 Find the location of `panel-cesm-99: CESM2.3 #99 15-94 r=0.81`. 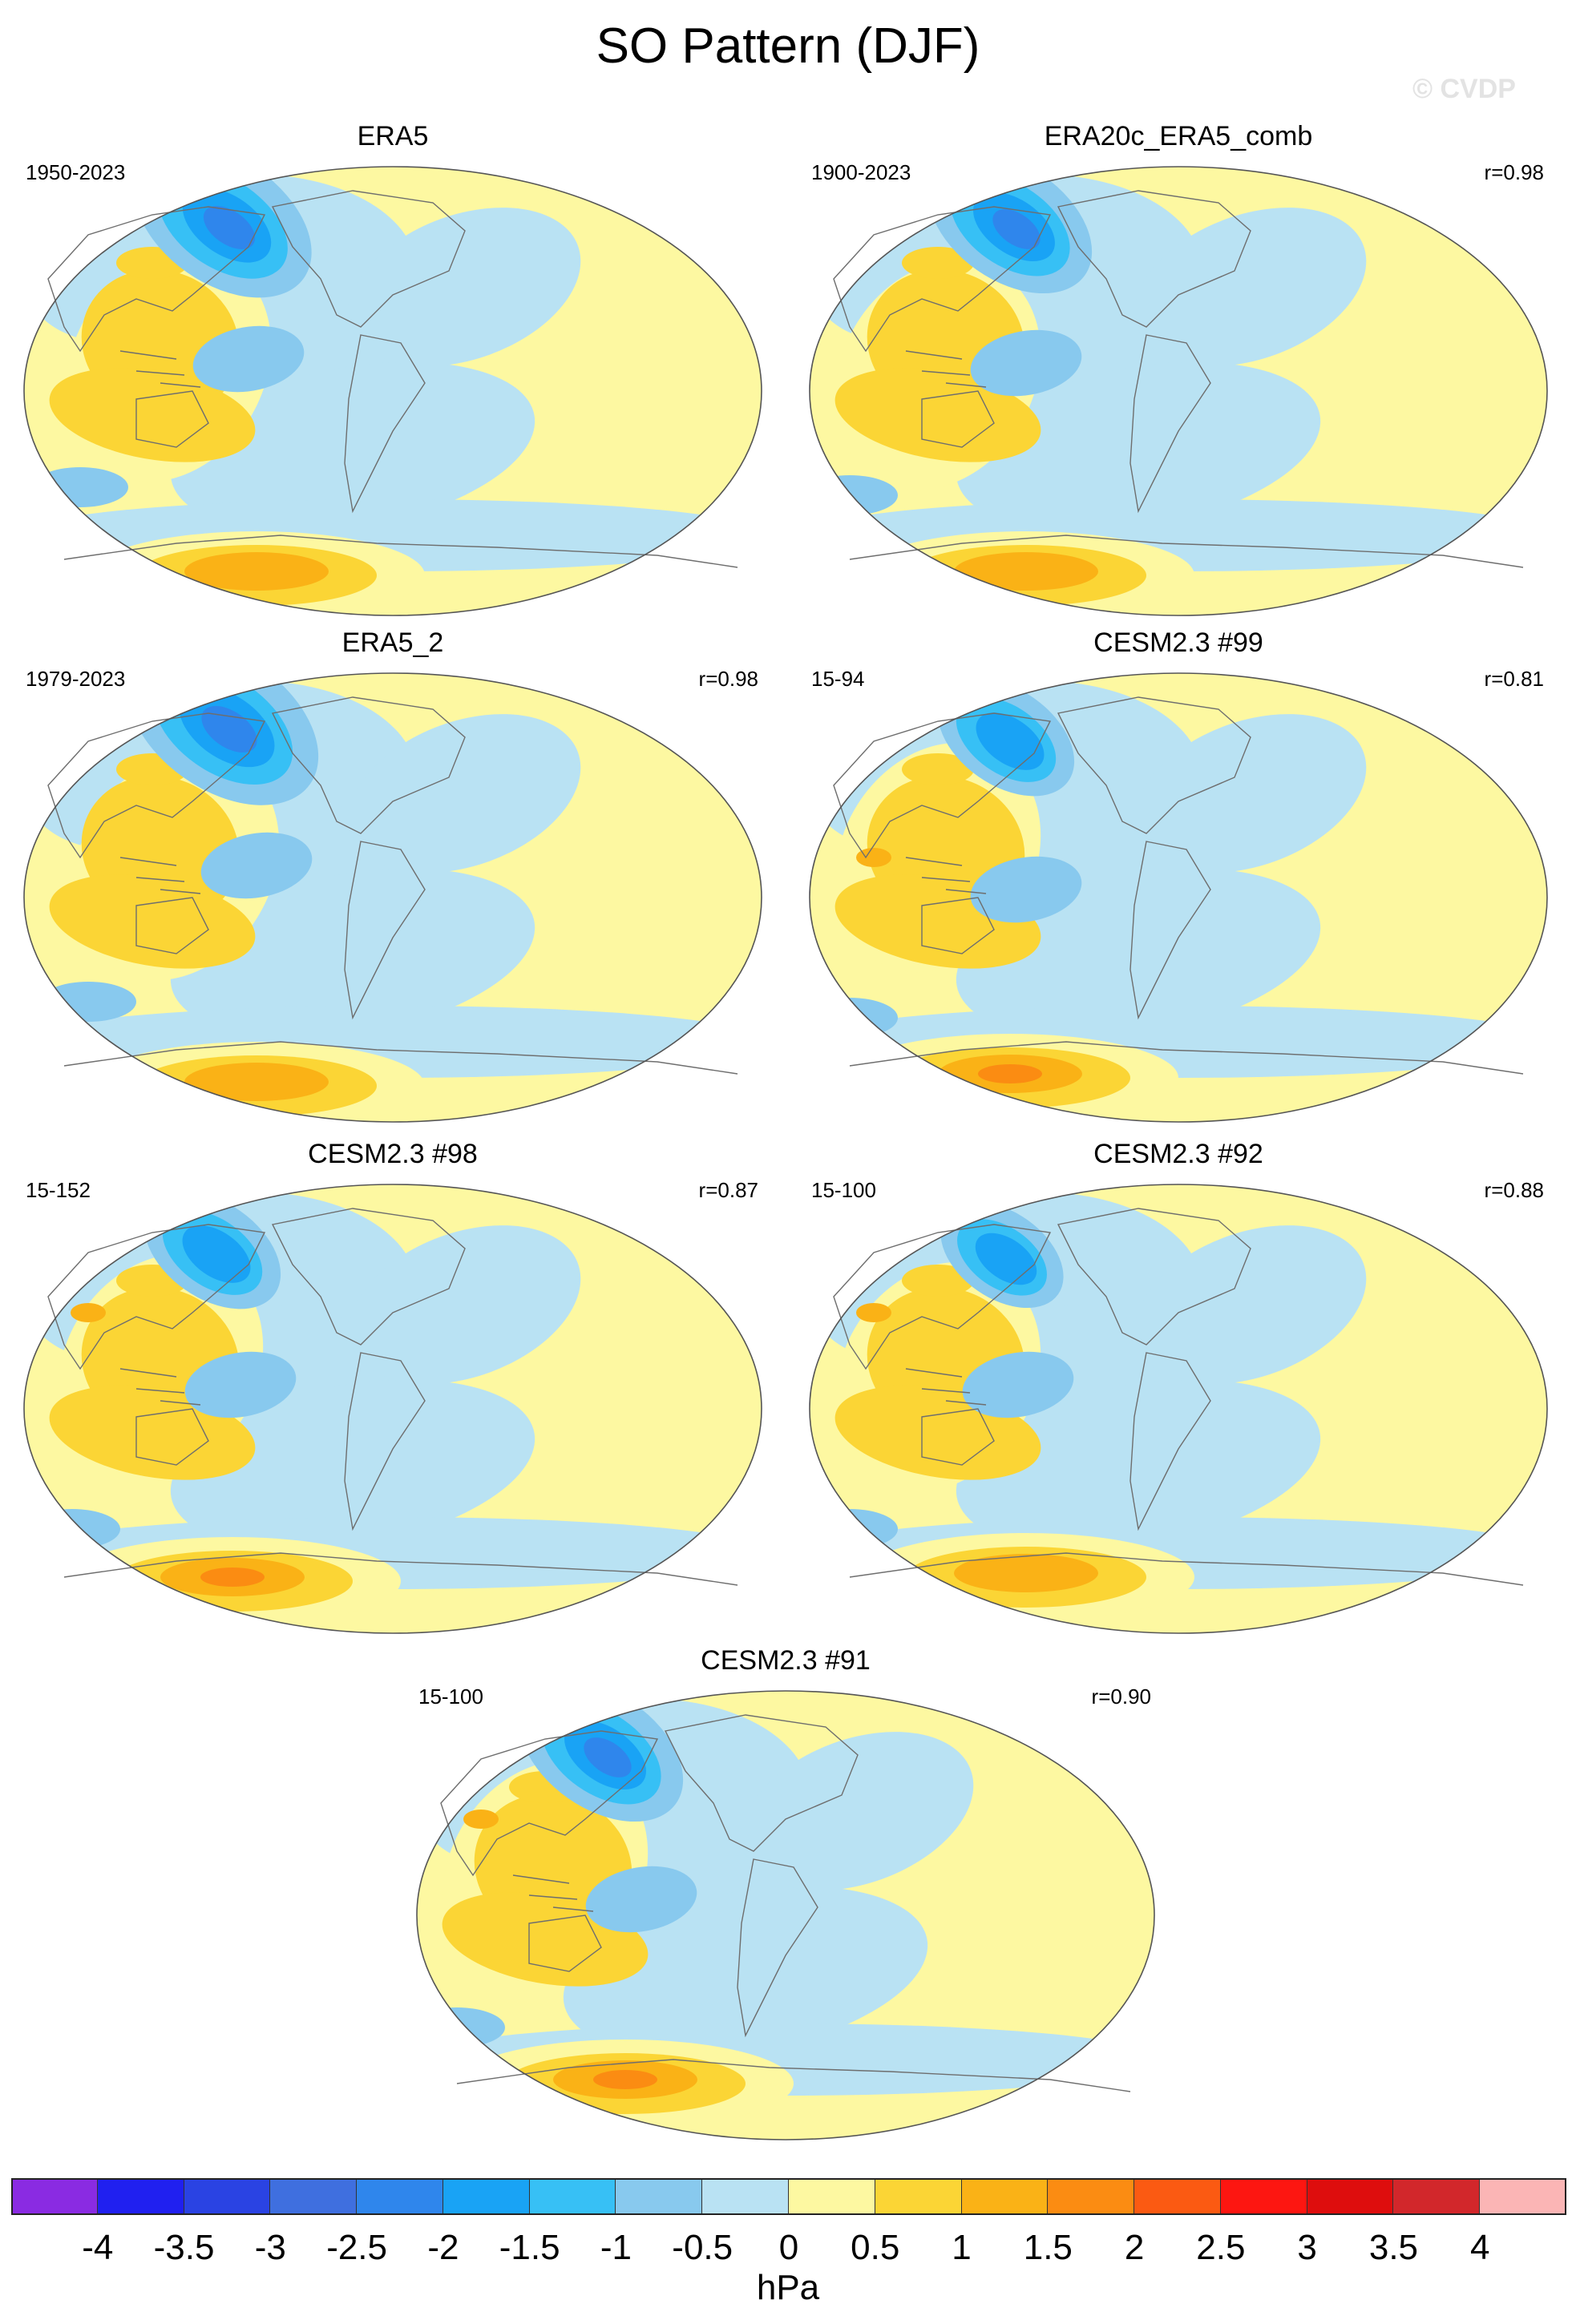

panel-cesm-99: CESM2.3 #99 15-94 r=0.81 is located at coordinates (1178, 881).